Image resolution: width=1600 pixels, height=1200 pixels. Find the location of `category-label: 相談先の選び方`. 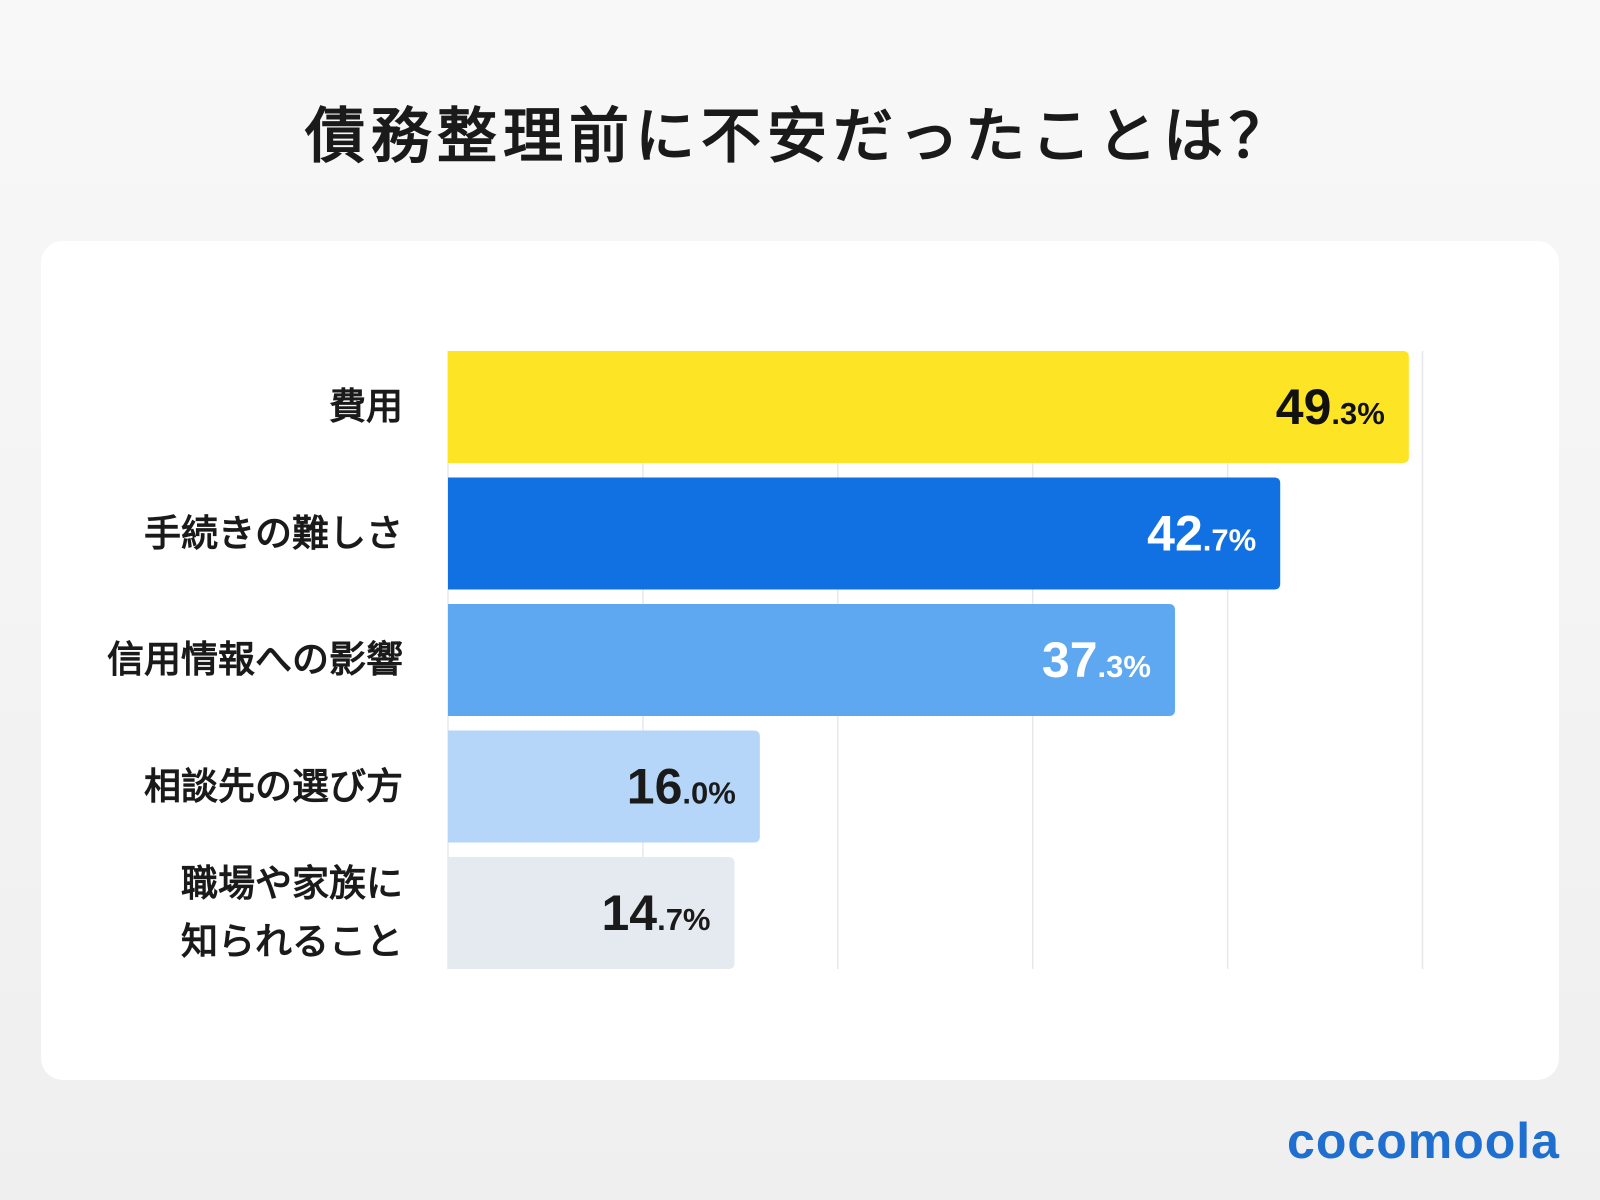

category-label: 相談先の選び方 is located at coordinates (273, 786).